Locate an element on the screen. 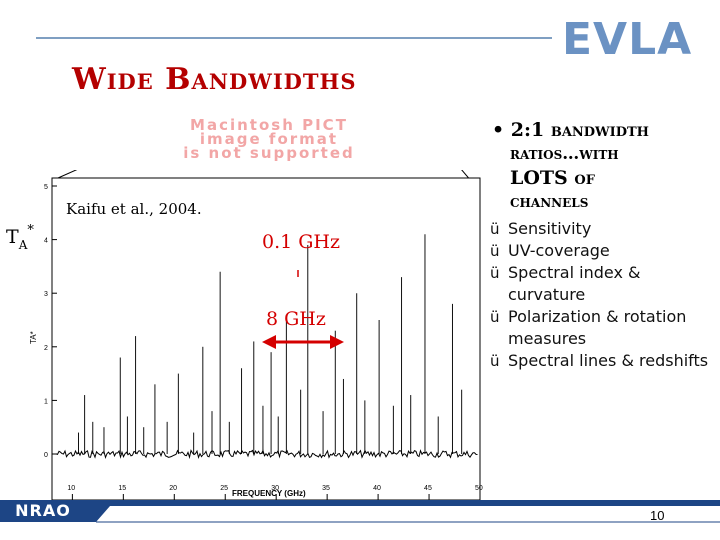 Image resolution: width=720 pixels, height=540 pixels. annotation-channel-width: 0.1 GHz is located at coordinates (301, 242).